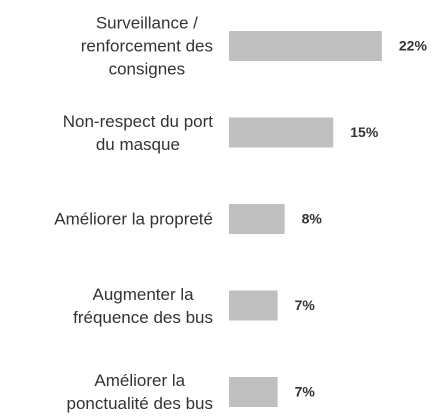 The width and height of the screenshot is (437, 416). Describe the element at coordinates (133, 219) in the screenshot. I see `category-label: Améliorer la propreté` at that location.